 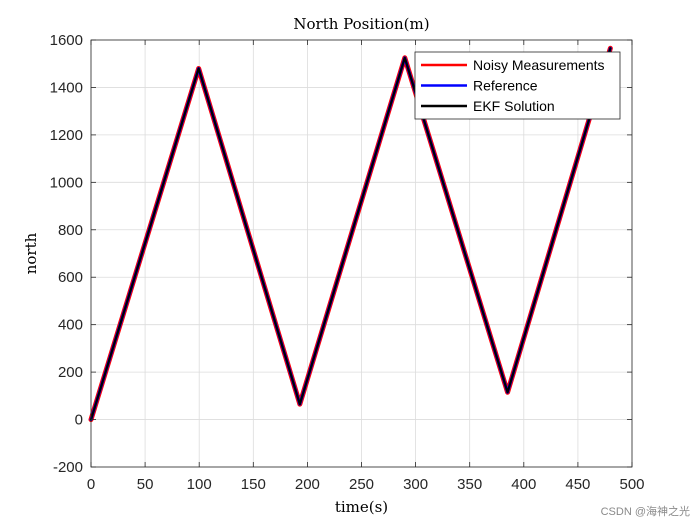 I want to click on x-tick-label: 150, so click(x=253, y=484).